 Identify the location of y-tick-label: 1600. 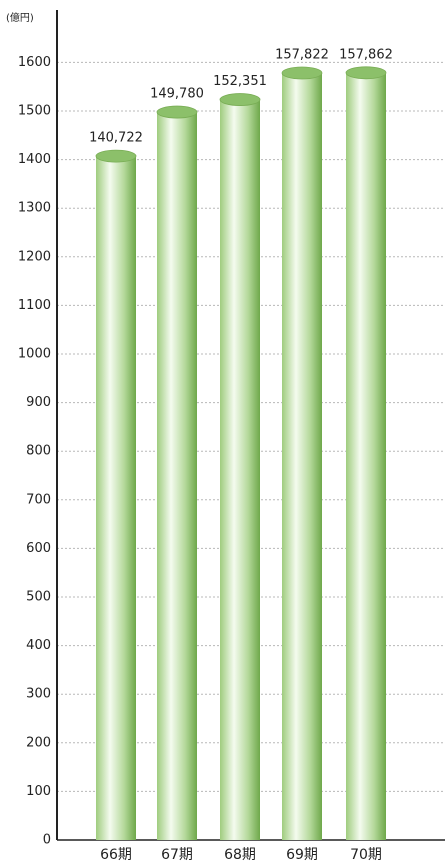
(34, 62).